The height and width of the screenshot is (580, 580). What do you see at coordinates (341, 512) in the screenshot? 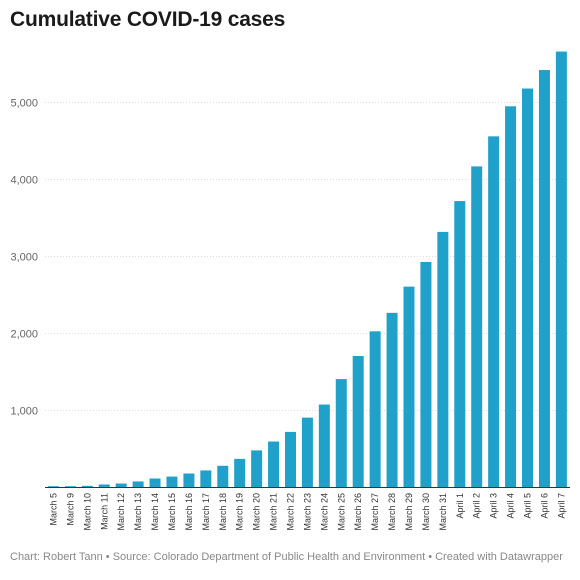
I see `x-tick-label: March 25` at bounding box center [341, 512].